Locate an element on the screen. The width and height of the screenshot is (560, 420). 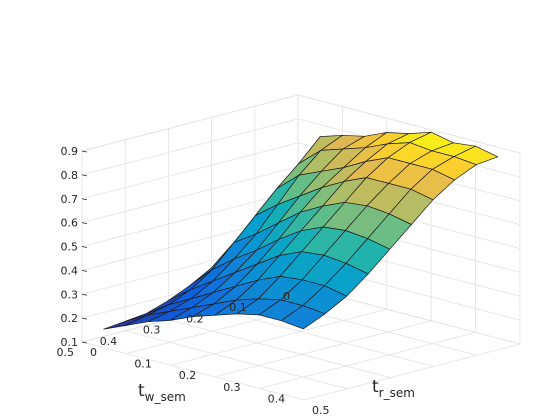
surface-patch is located at coordinates (303, 317).